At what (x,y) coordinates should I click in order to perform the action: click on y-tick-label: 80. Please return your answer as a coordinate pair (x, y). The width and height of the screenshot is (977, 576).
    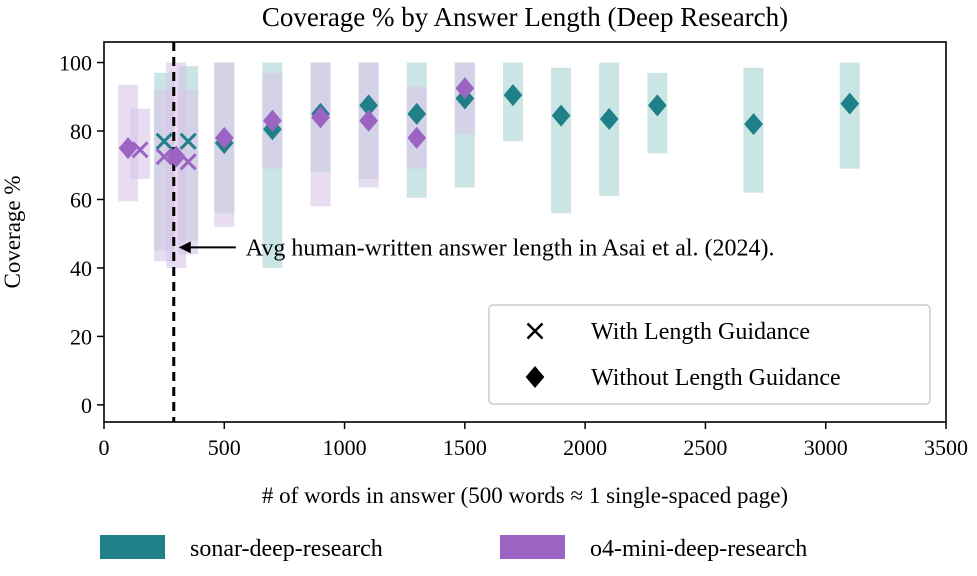
    Looking at the image, I should click on (81, 131).